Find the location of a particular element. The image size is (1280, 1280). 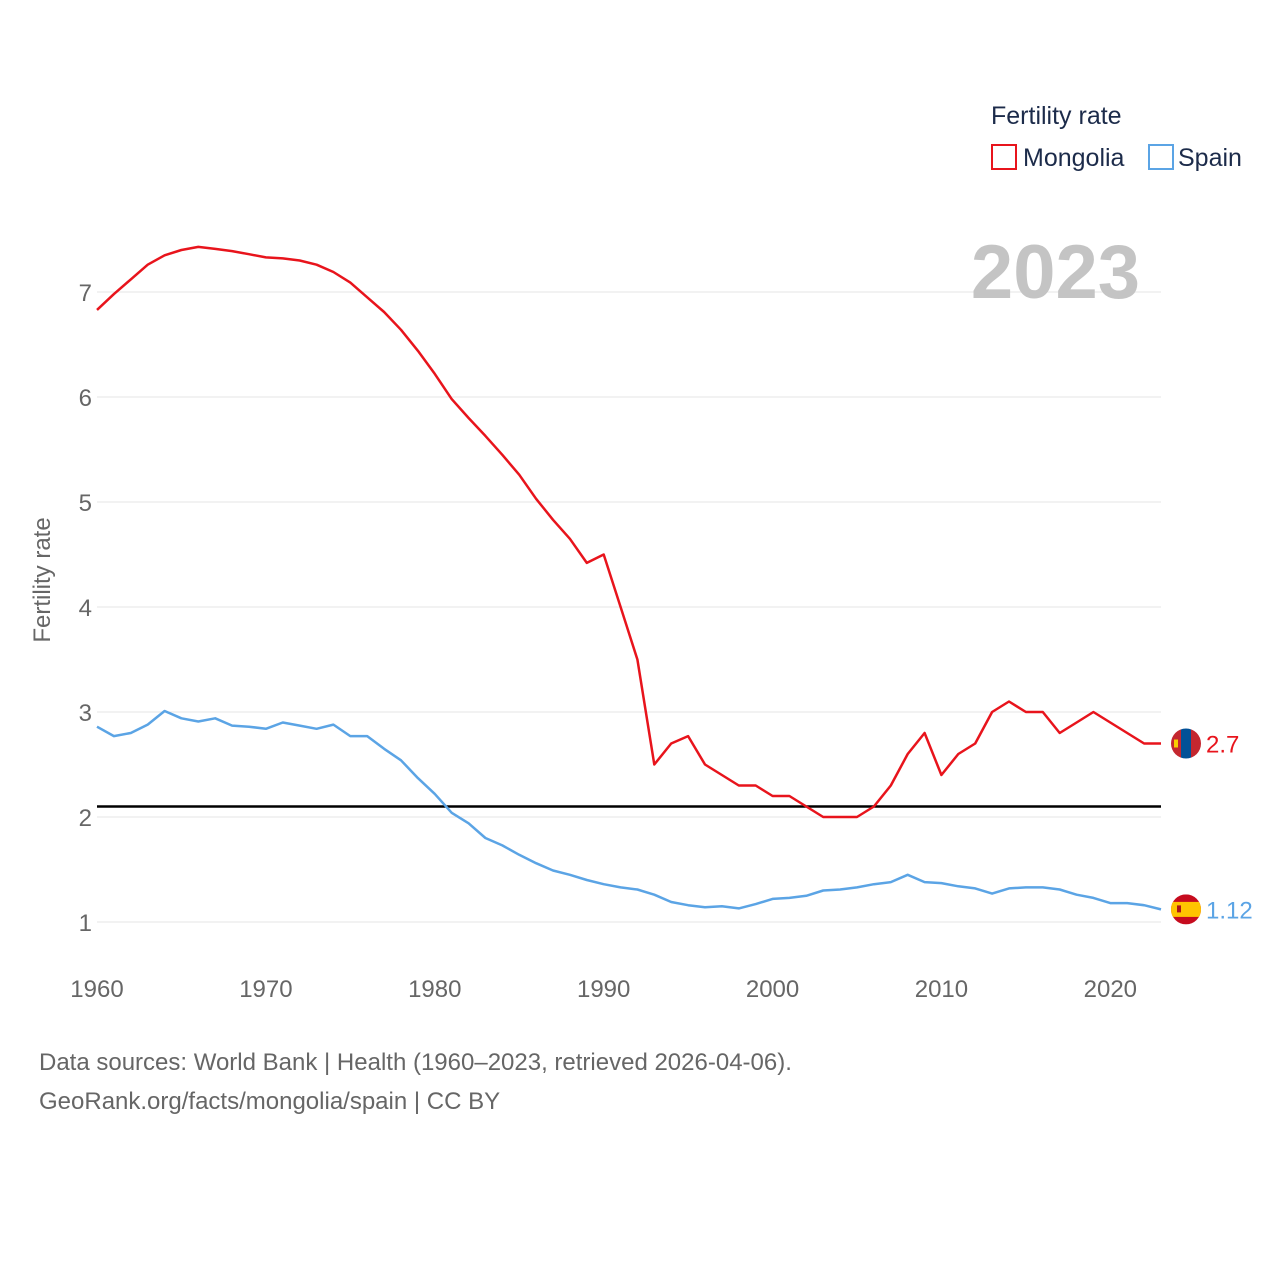

x-tick-label: 1980 is located at coordinates (434, 989).